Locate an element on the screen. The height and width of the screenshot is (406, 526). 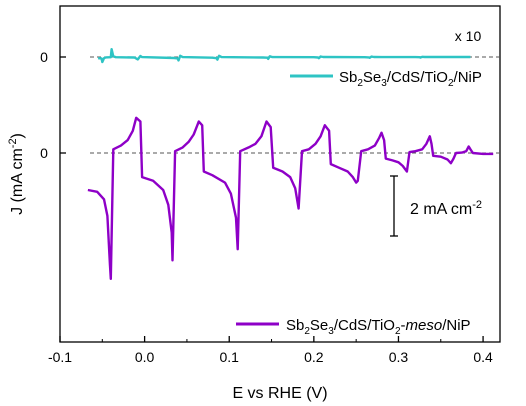
x-tick-label: 0.2 is located at coordinates (314, 357).